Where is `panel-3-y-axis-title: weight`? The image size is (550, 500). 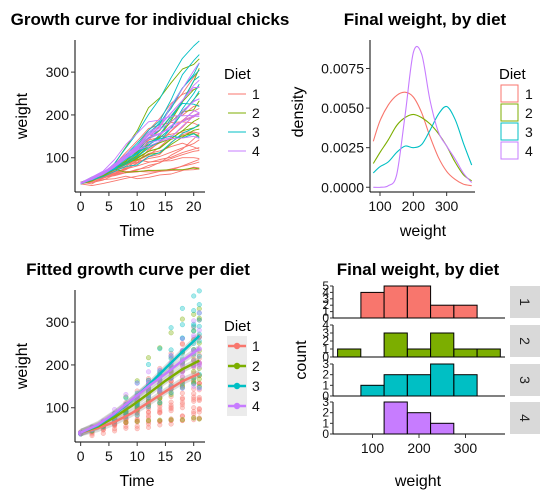 panel-3-y-axis-title: weight is located at coordinates (22, 366).